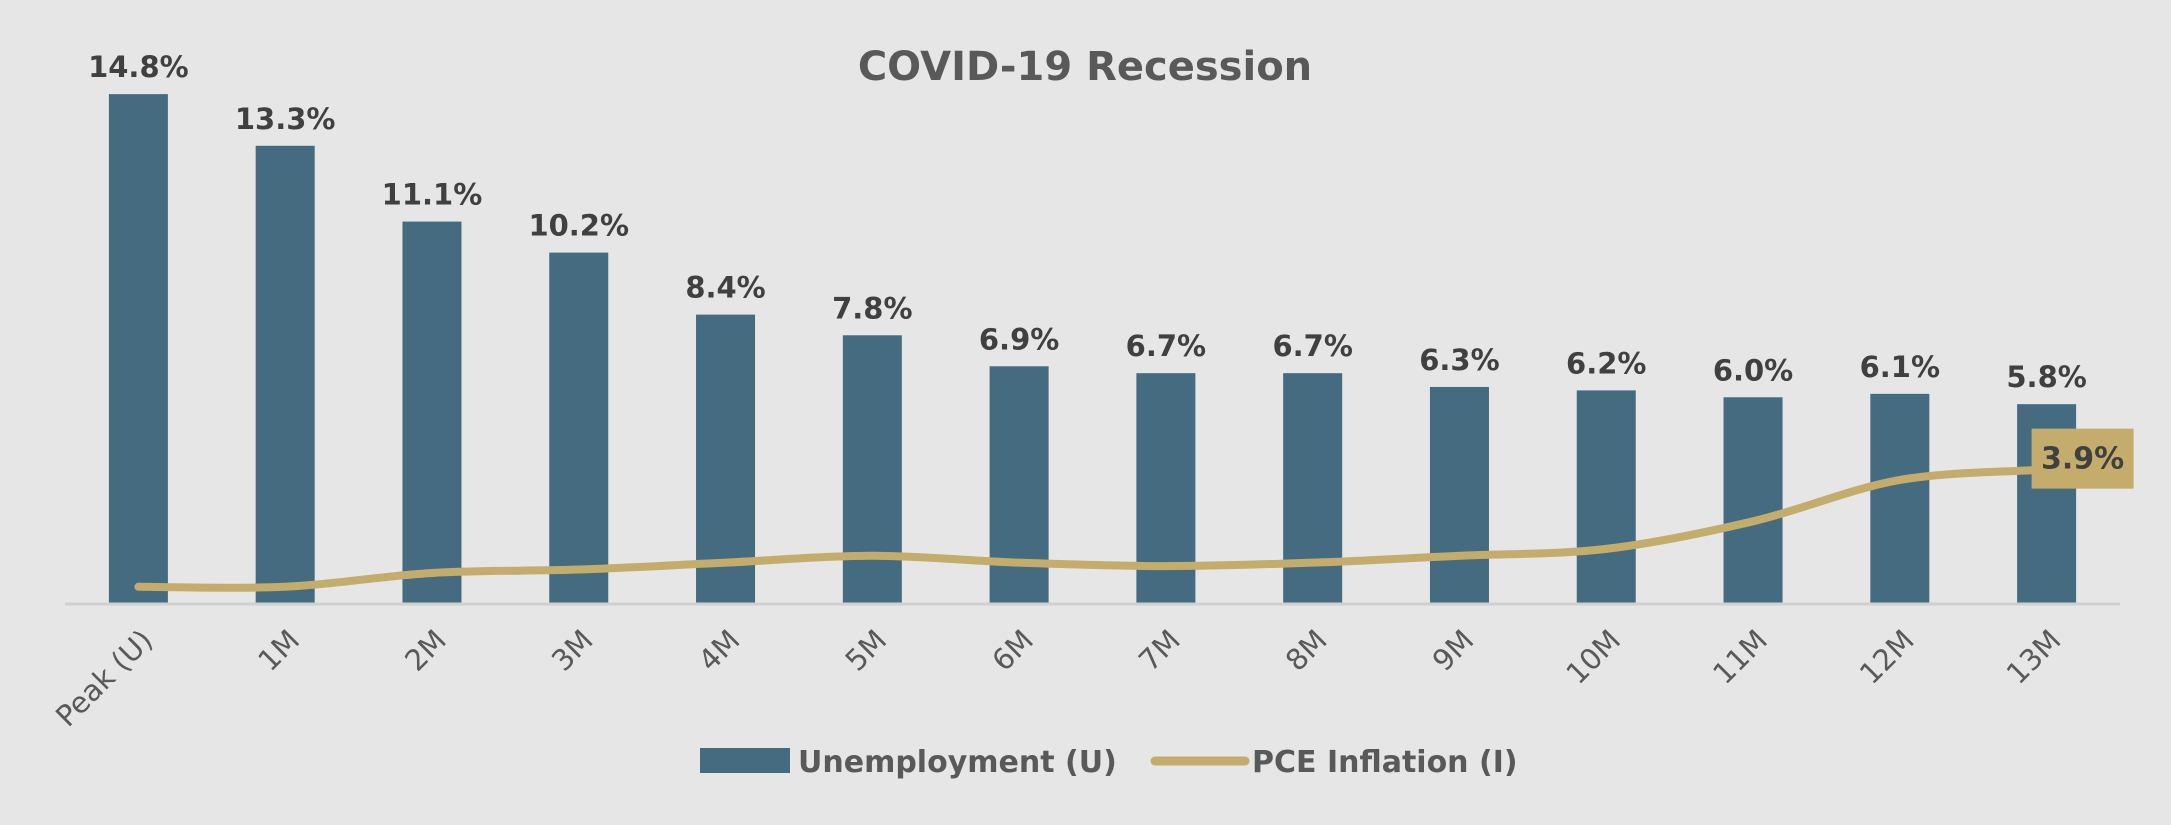 The height and width of the screenshot is (825, 2171). What do you see at coordinates (1900, 367) in the screenshot?
I see `bar-data-label: 6.1%` at bounding box center [1900, 367].